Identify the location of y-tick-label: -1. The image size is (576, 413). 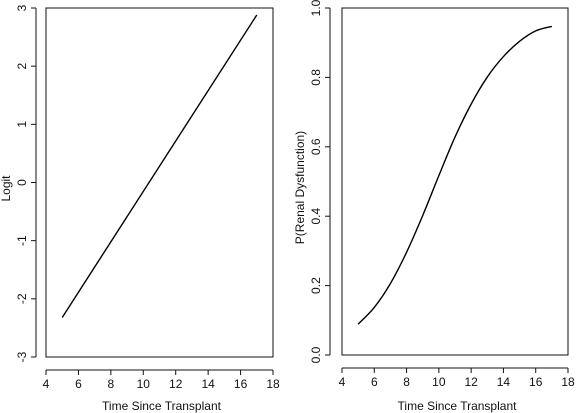
(22, 240).